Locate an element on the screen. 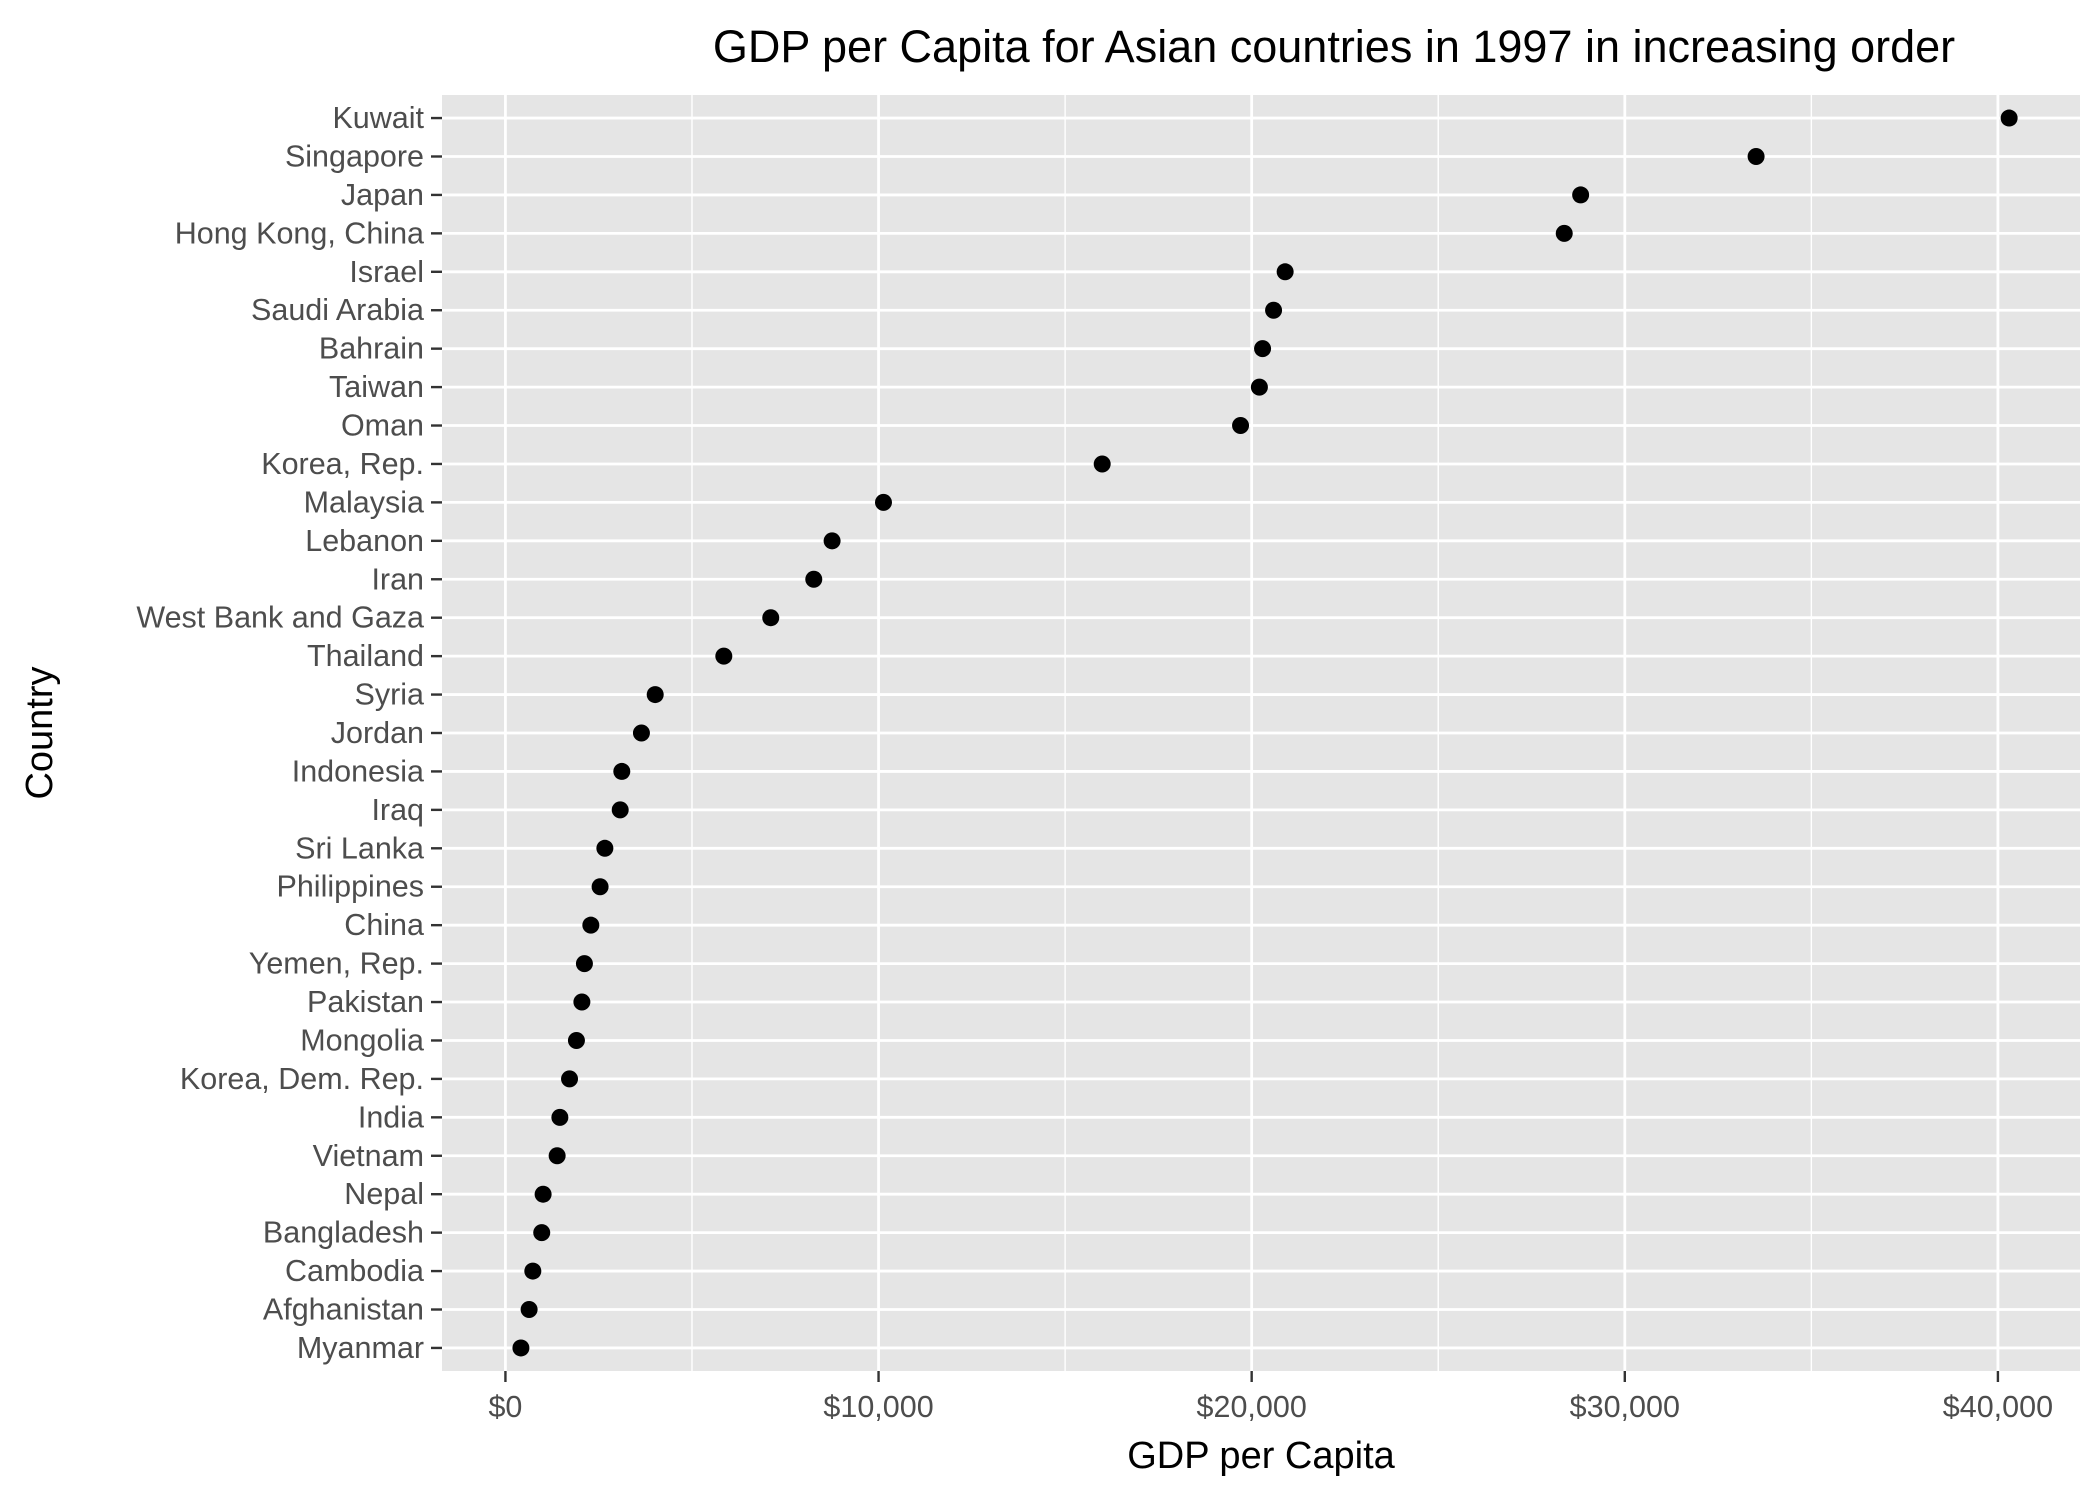  y-tick-label: Pakistan is located at coordinates (365, 1002).